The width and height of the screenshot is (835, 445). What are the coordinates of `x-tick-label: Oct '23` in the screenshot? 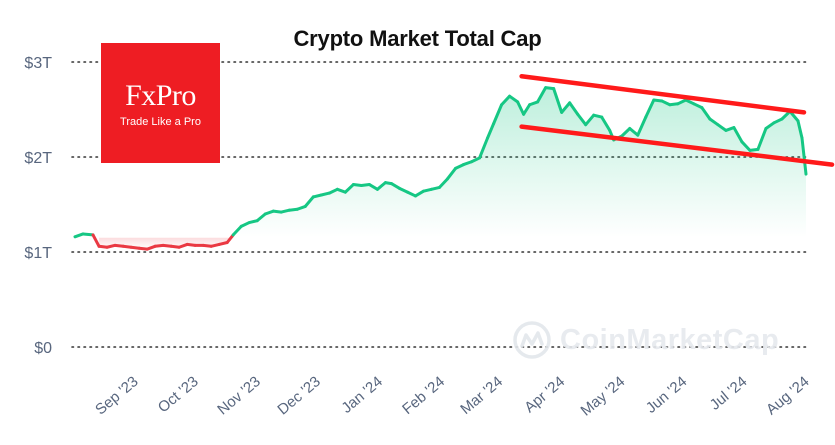 It's located at (178, 394).